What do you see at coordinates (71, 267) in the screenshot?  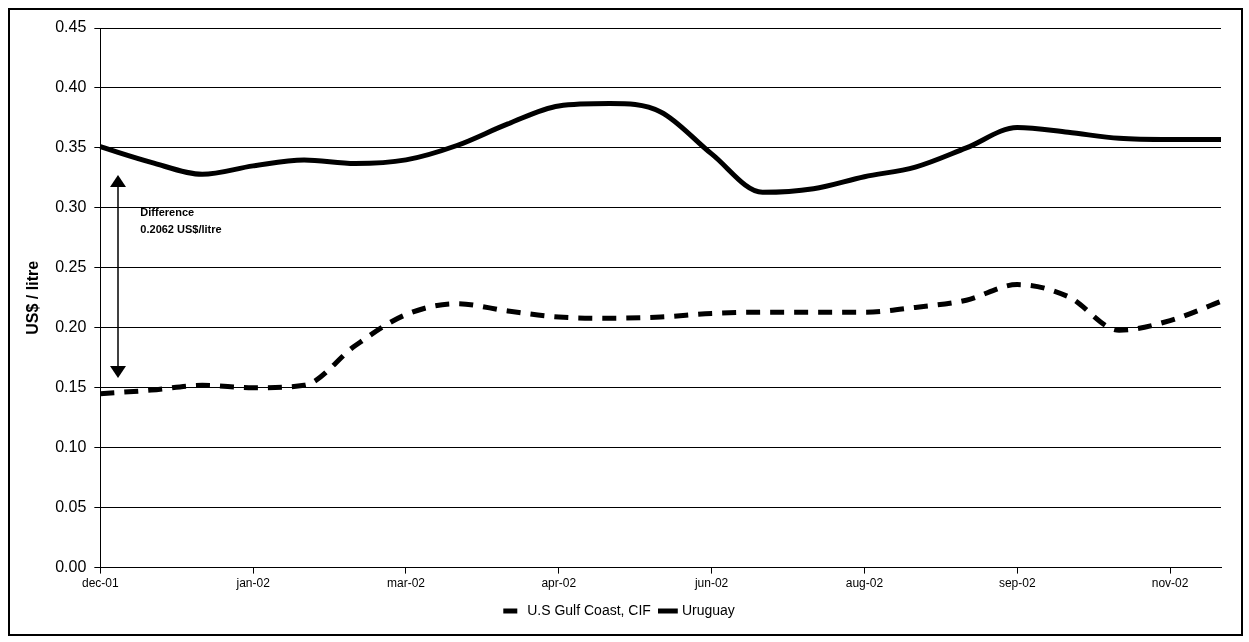 I see `y-tick-label: 0.25` at bounding box center [71, 267].